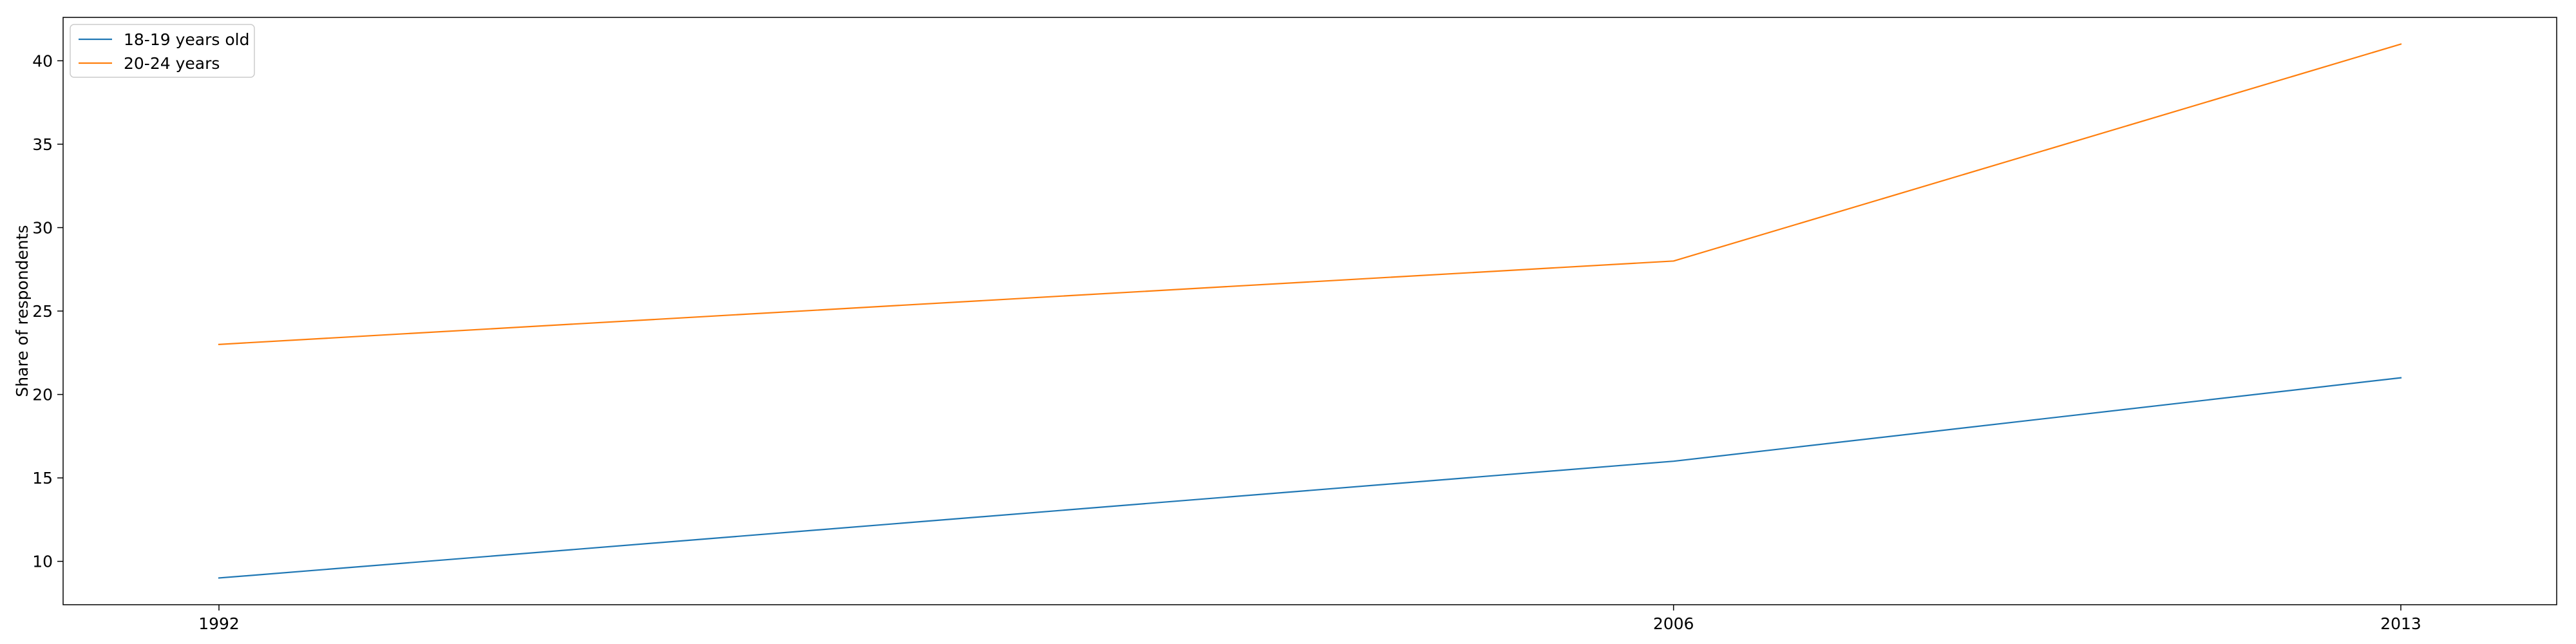  I want to click on y-tick-label: 10, so click(42, 562).